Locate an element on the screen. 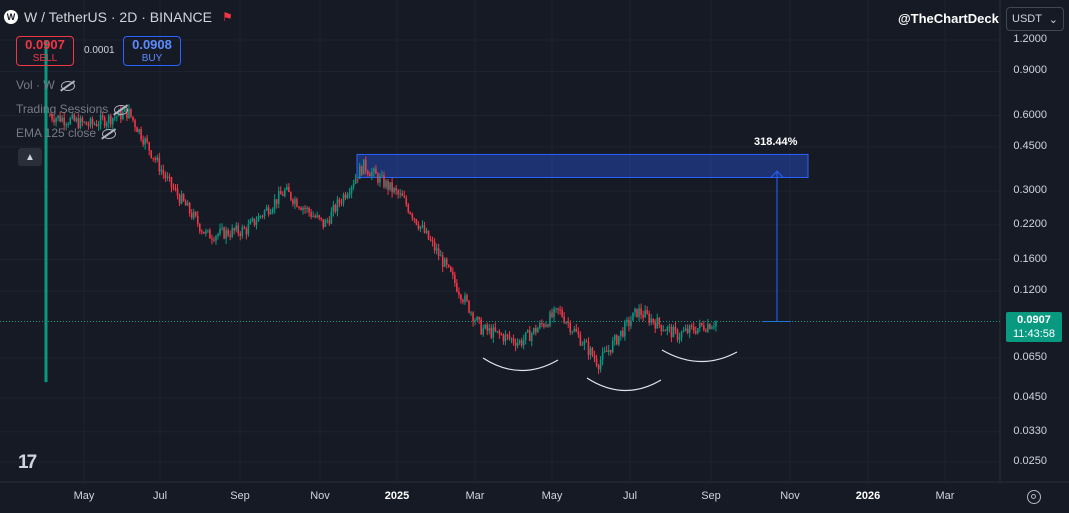 This screenshot has height=513, width=1069. watermark-handle: @TheChartDeck is located at coordinates (948, 18).